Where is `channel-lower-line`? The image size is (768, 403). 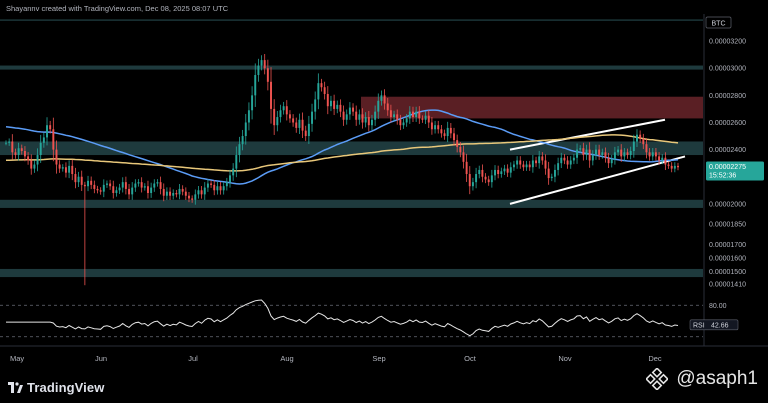 channel-lower-line is located at coordinates (597, 180).